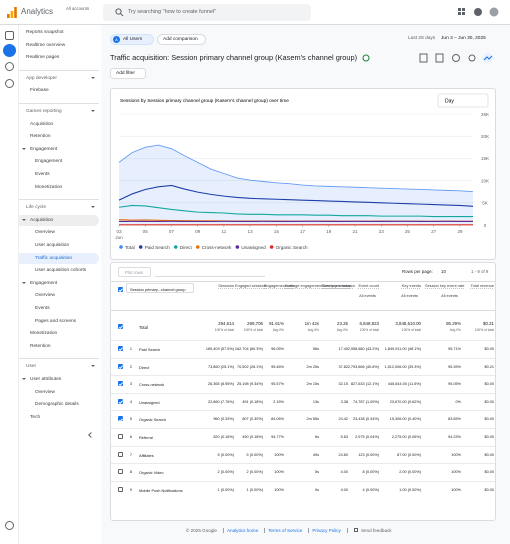 Image resolution: width=510 pixels, height=544 pixels. I want to click on nav-subitem: Demographic details, so click(57, 405).